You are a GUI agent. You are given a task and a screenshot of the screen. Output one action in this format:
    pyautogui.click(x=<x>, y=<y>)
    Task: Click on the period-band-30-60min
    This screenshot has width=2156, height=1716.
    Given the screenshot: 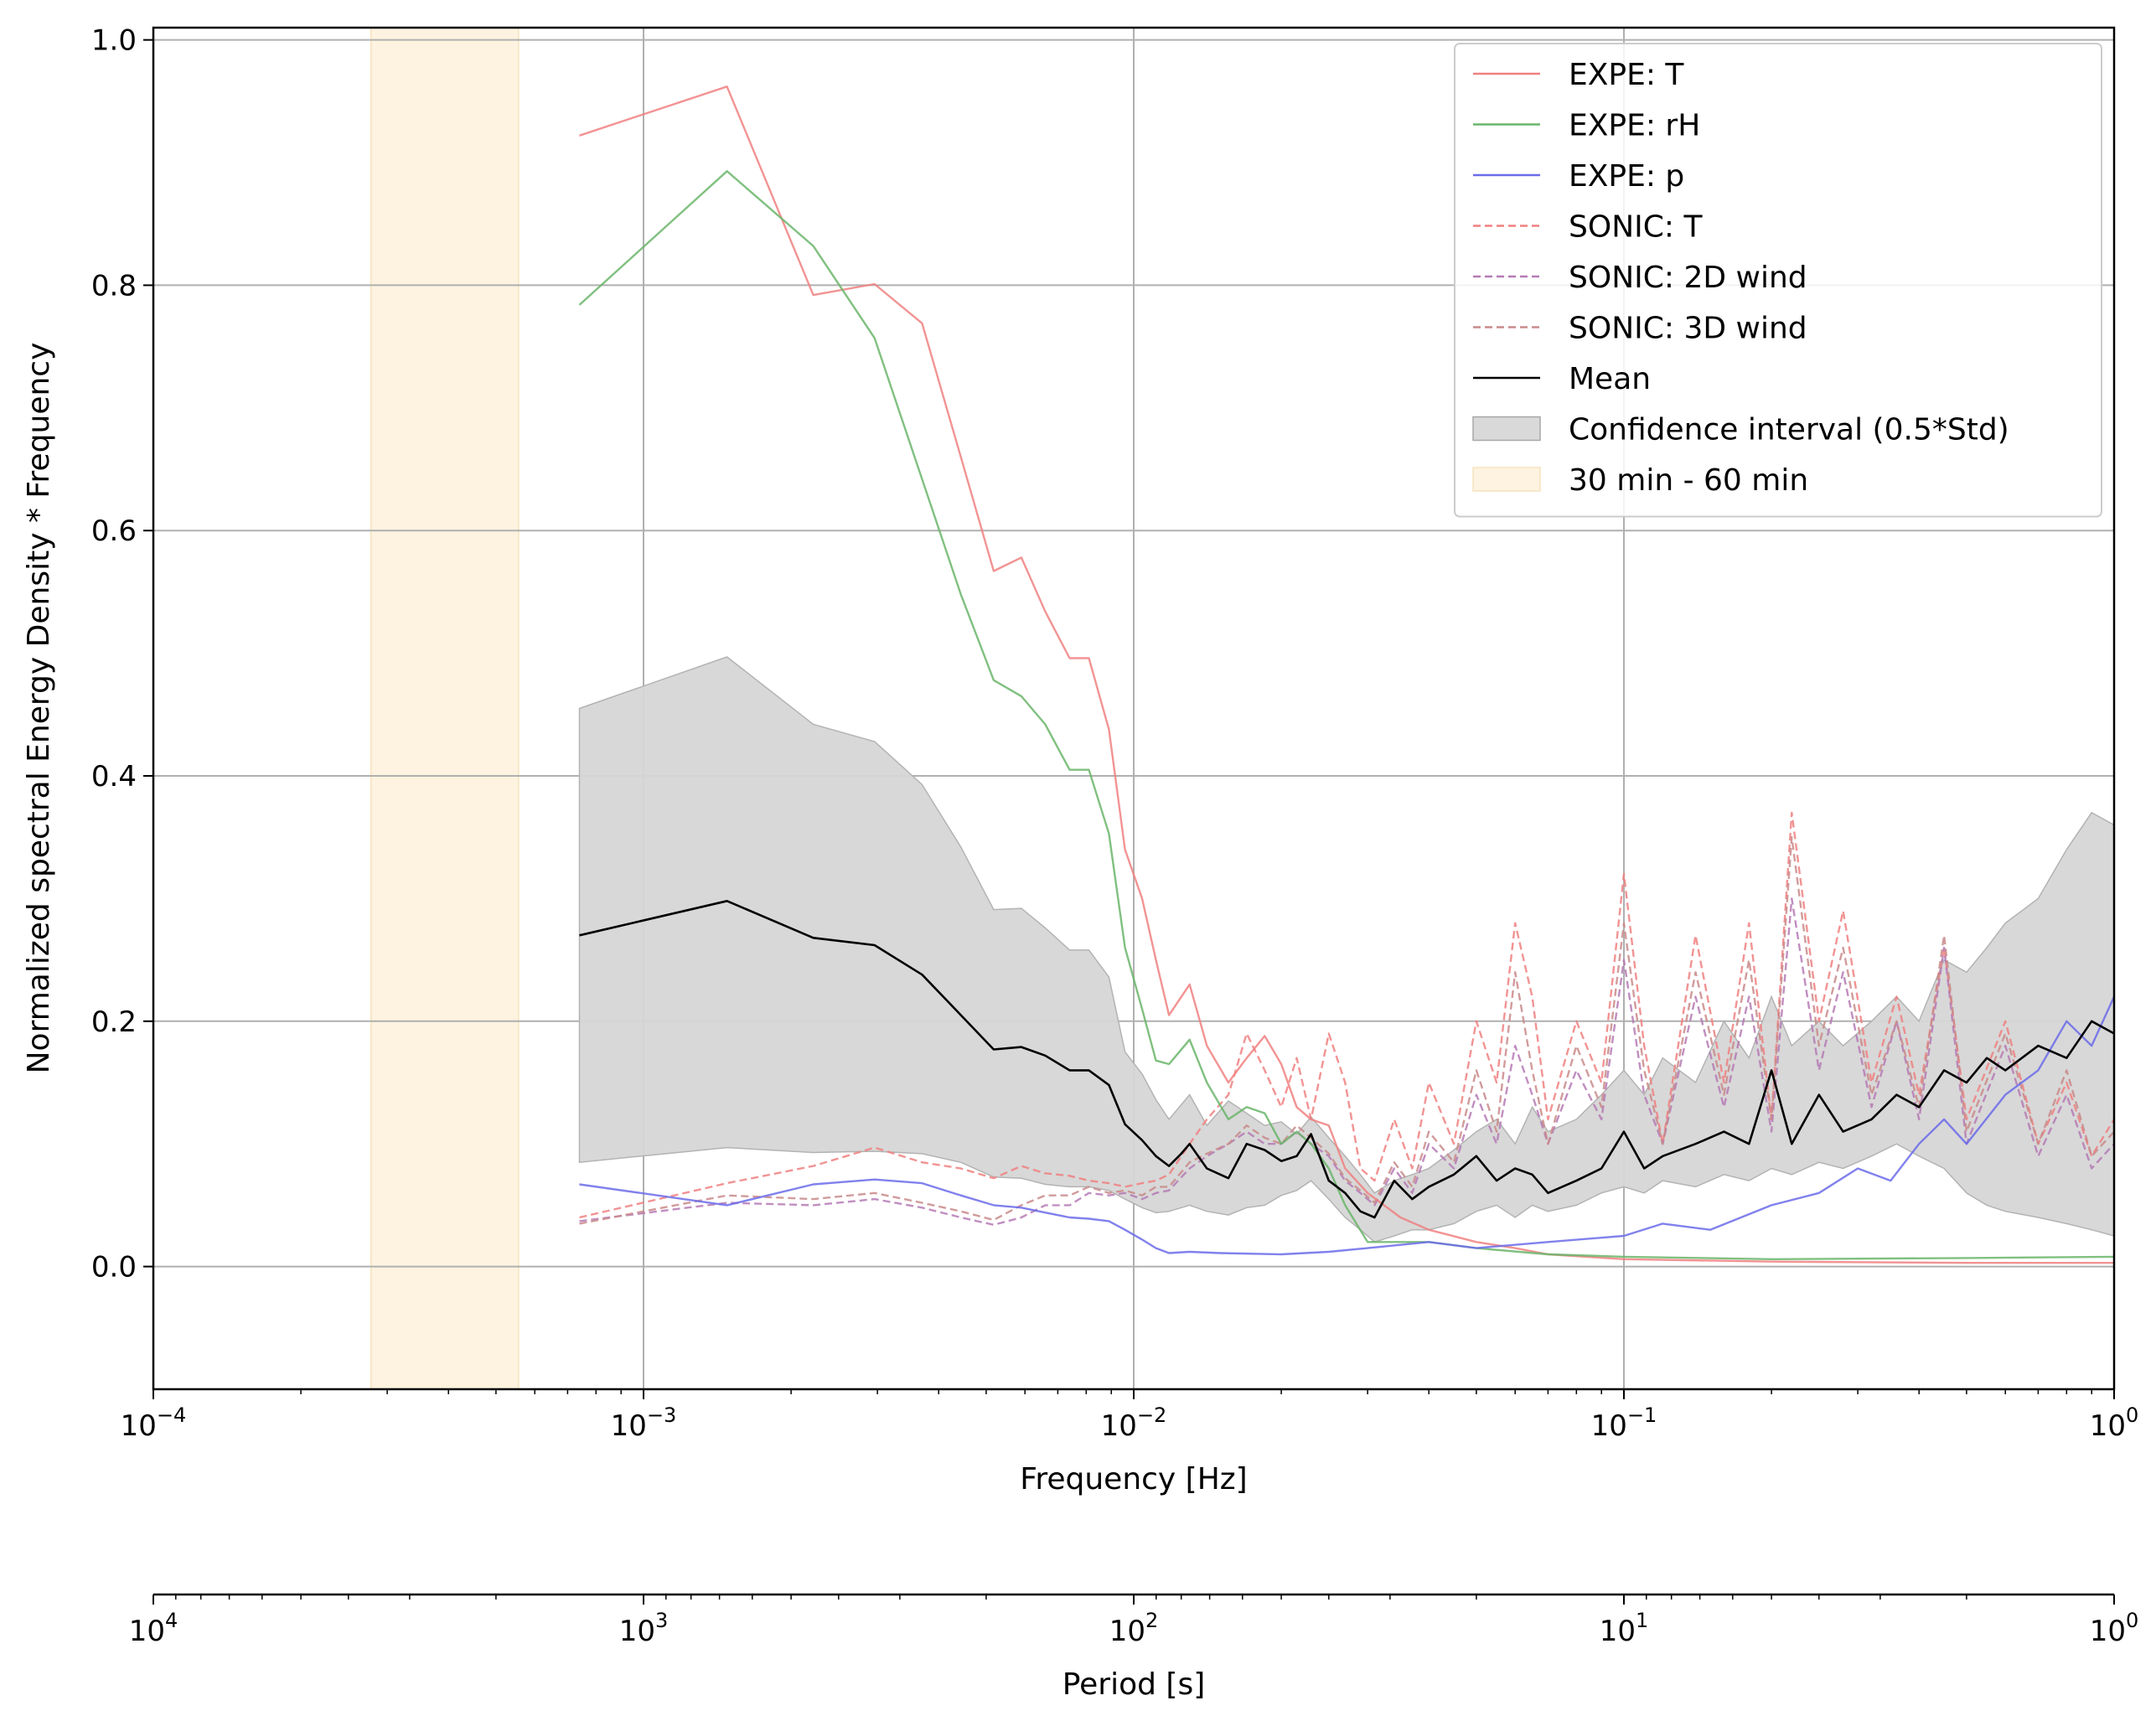 What is the action you would take?
    pyautogui.click(x=445, y=708)
    